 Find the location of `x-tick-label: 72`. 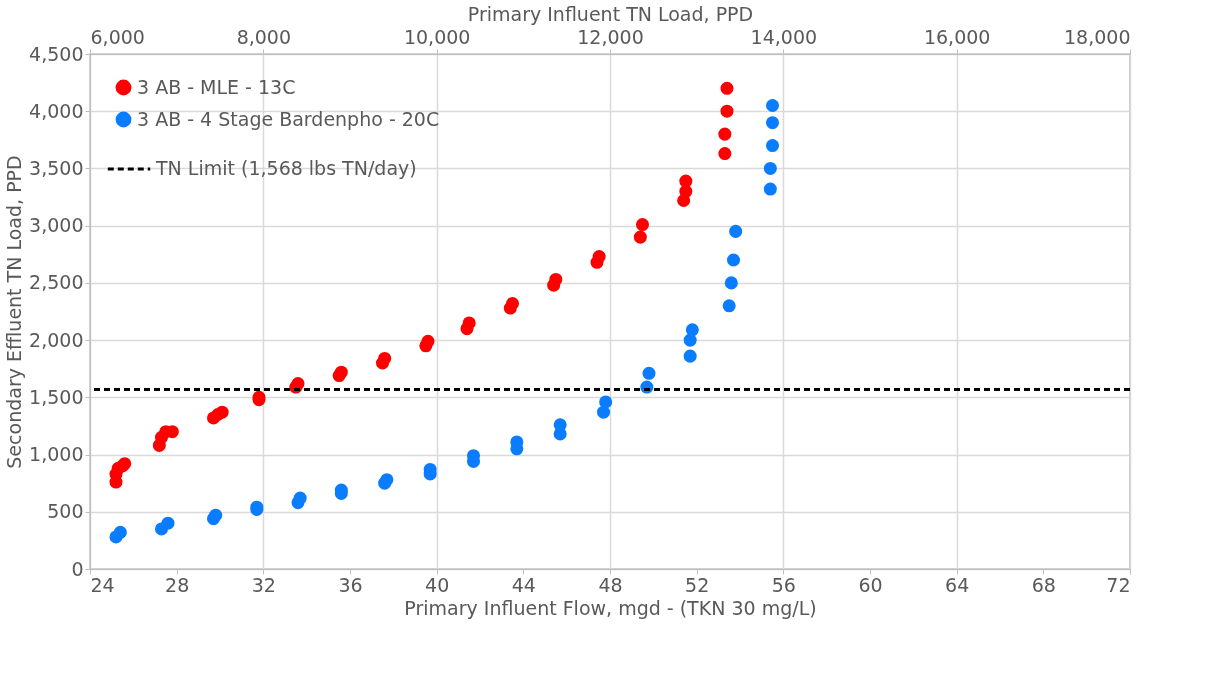

x-tick-label: 72 is located at coordinates (1118, 584).